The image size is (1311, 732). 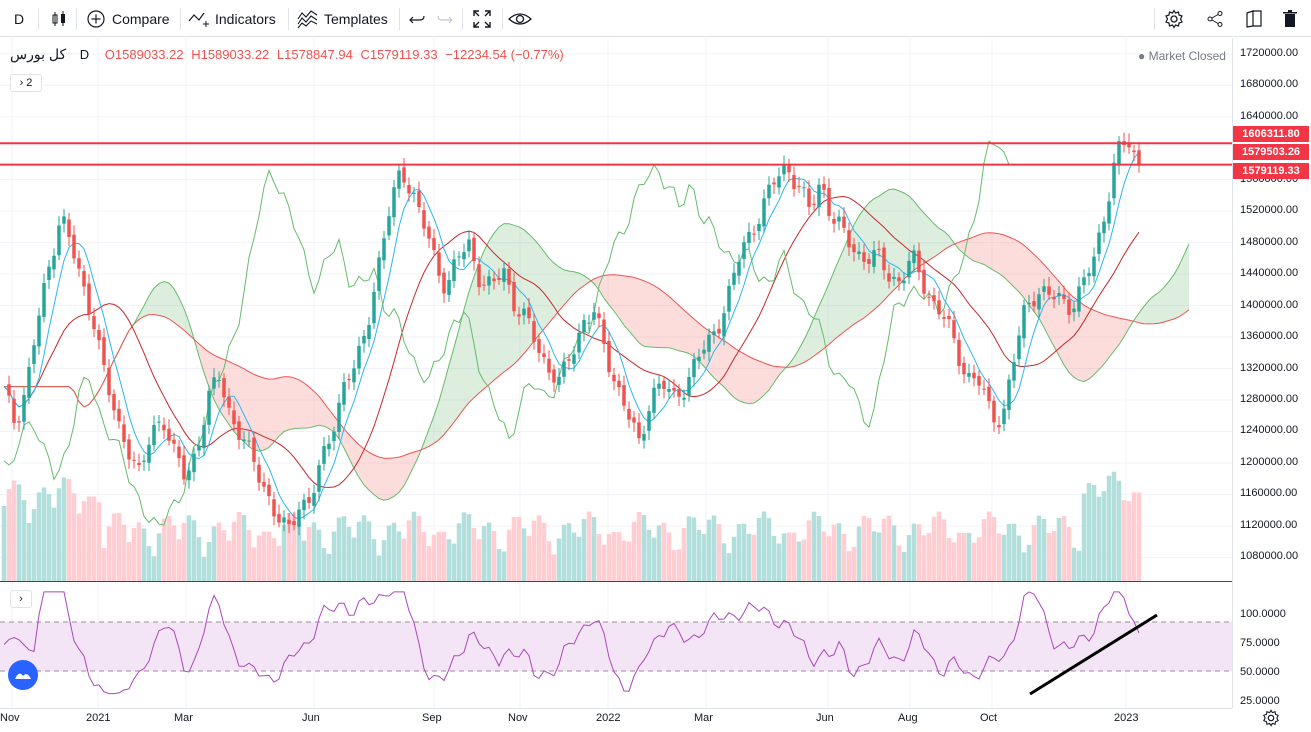 I want to click on snapshot-button, so click(x=1254, y=18).